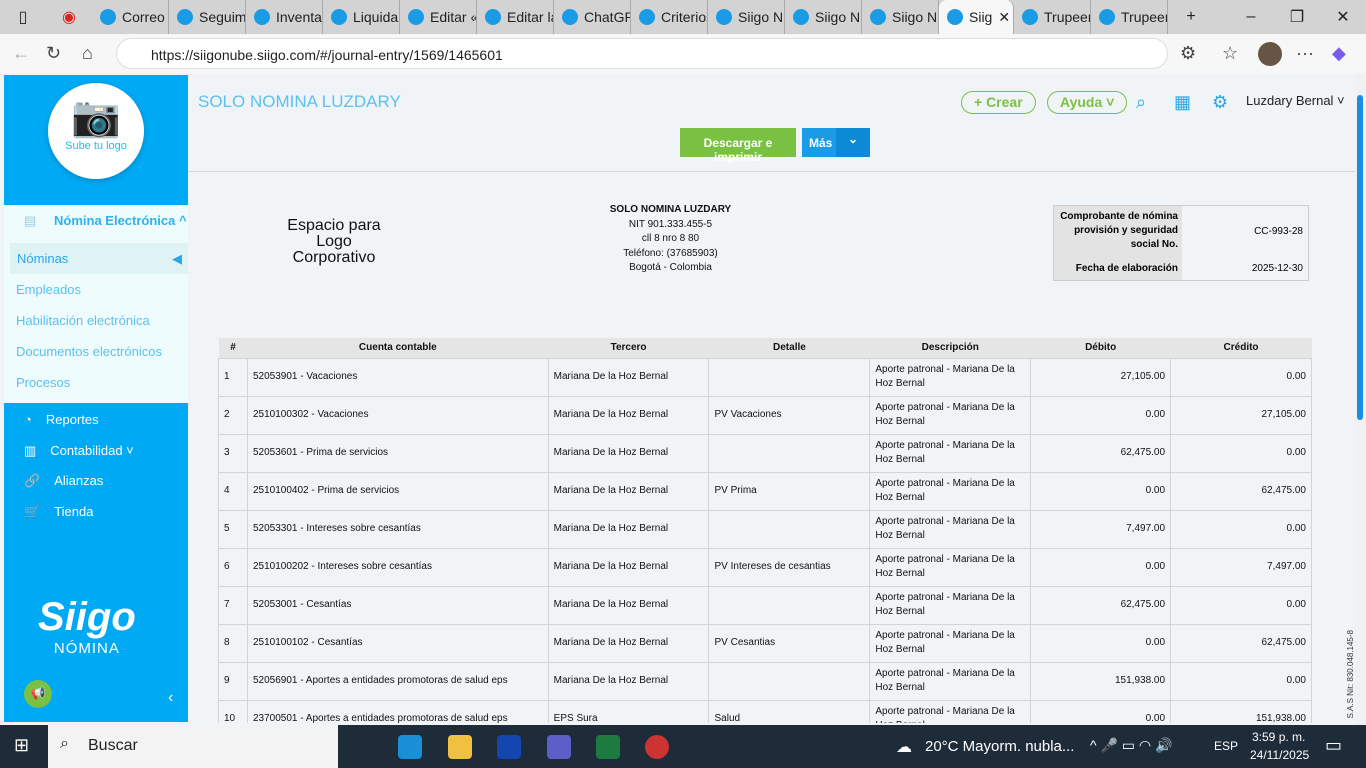 This screenshot has width=1366, height=768. Describe the element at coordinates (1101, 453) in the screenshot. I see `table-cell: 62,475.00` at that location.